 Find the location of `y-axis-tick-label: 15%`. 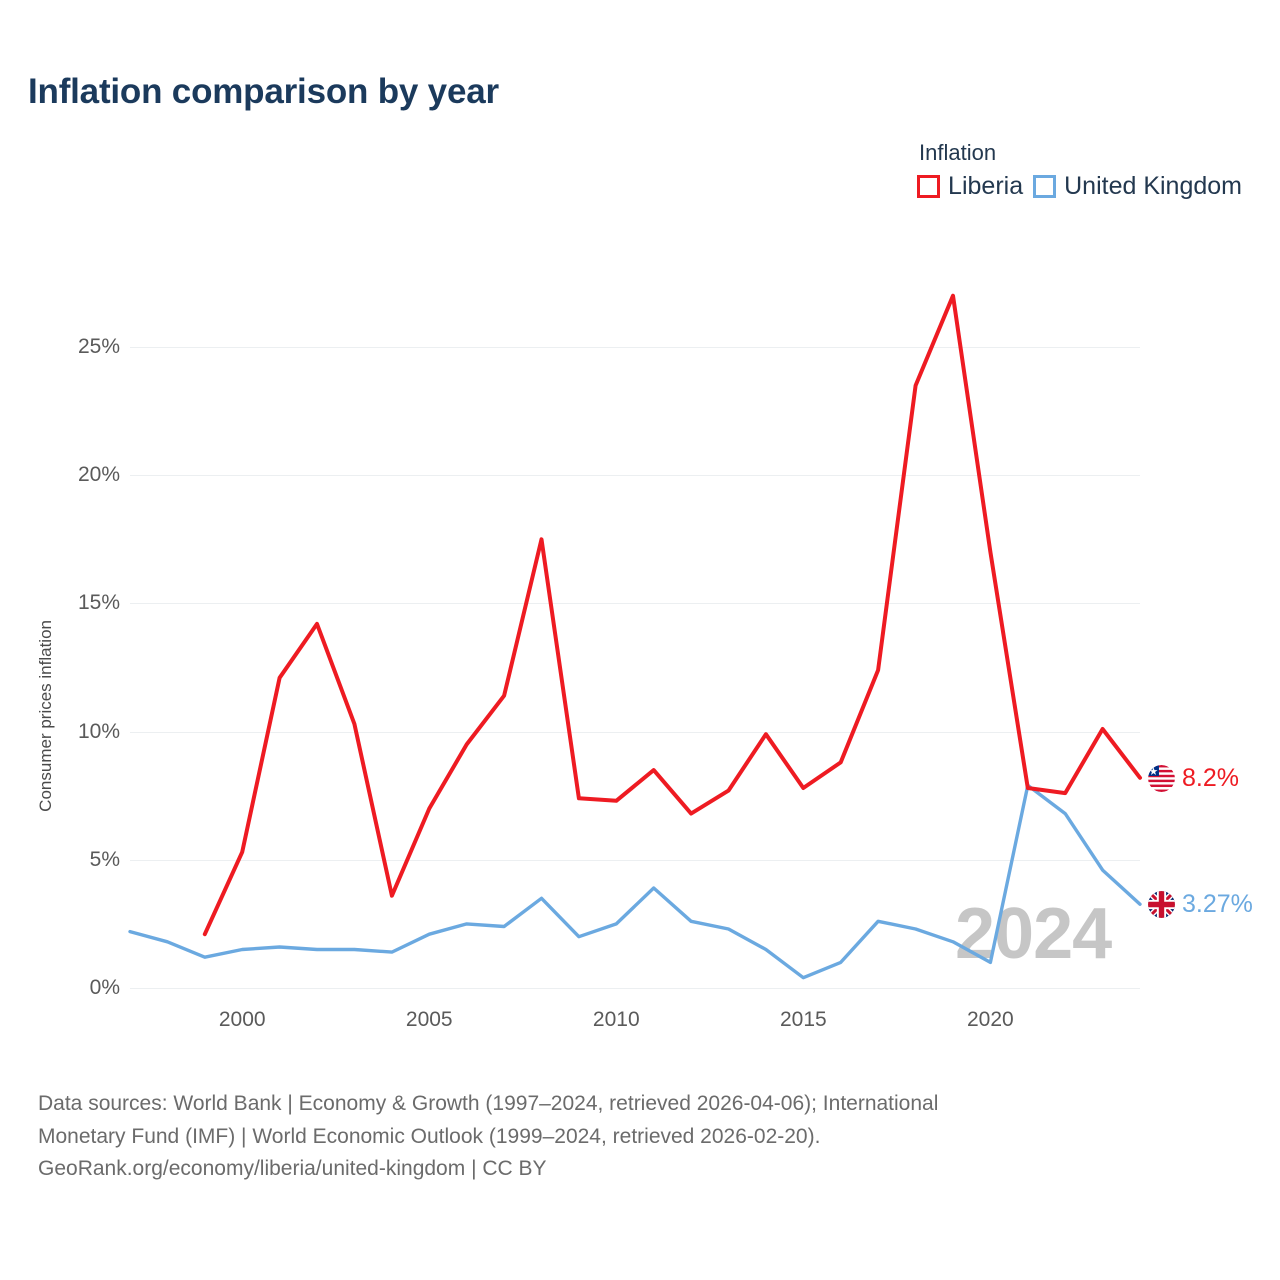

y-axis-tick-label: 15% is located at coordinates (98, 603).